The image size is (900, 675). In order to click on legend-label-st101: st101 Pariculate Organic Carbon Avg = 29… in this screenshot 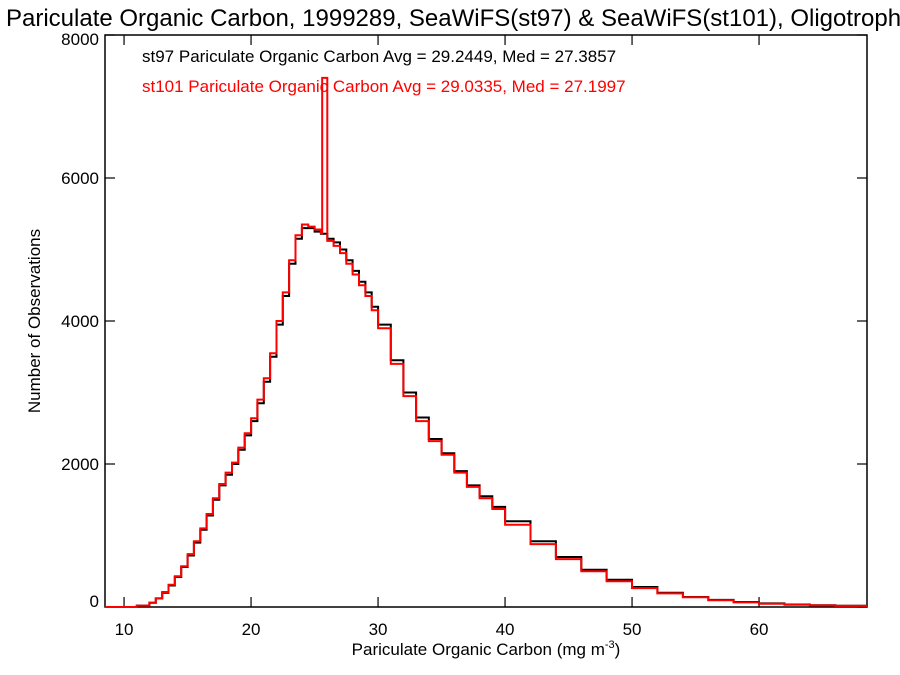, I will do `click(384, 86)`.